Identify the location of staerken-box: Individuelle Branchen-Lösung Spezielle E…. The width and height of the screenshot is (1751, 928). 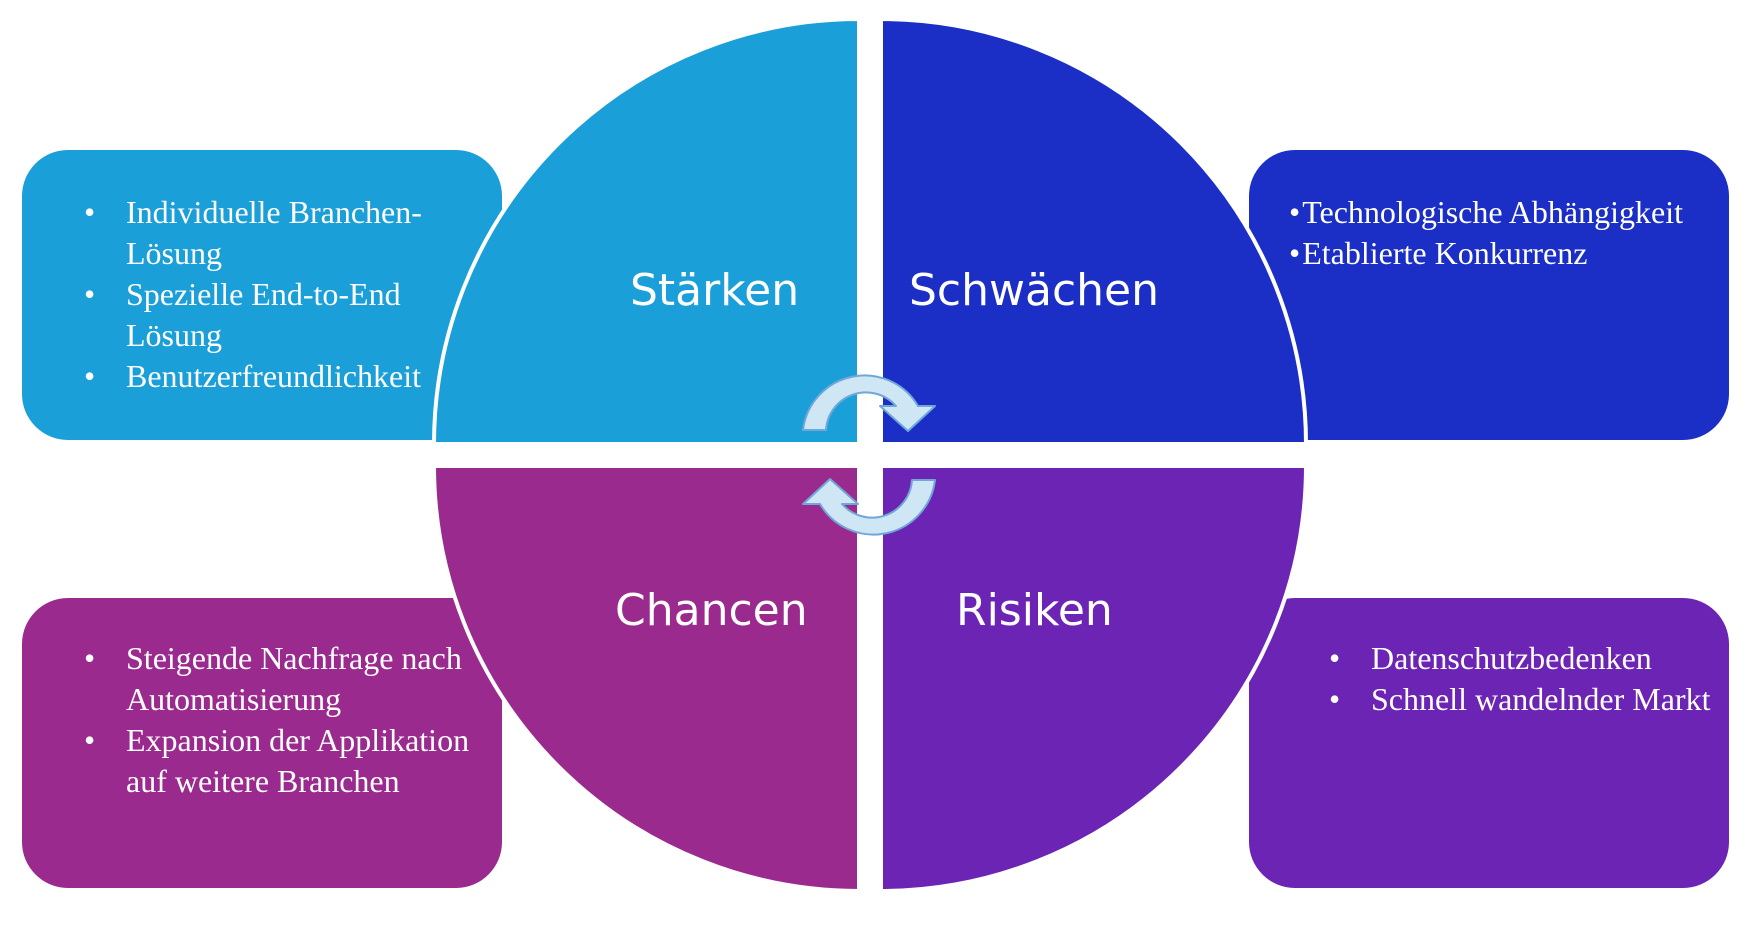
(262, 295).